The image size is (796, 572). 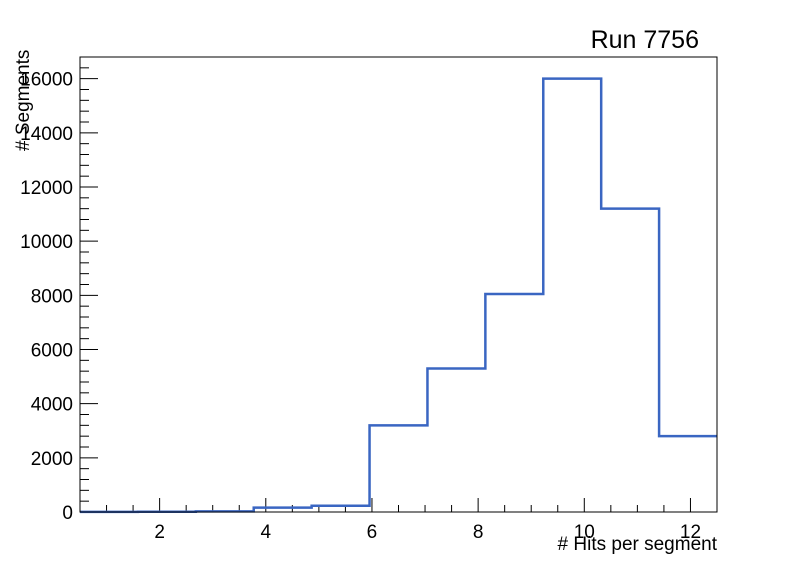 I want to click on y-tick-label: 6000, so click(x=52, y=351).